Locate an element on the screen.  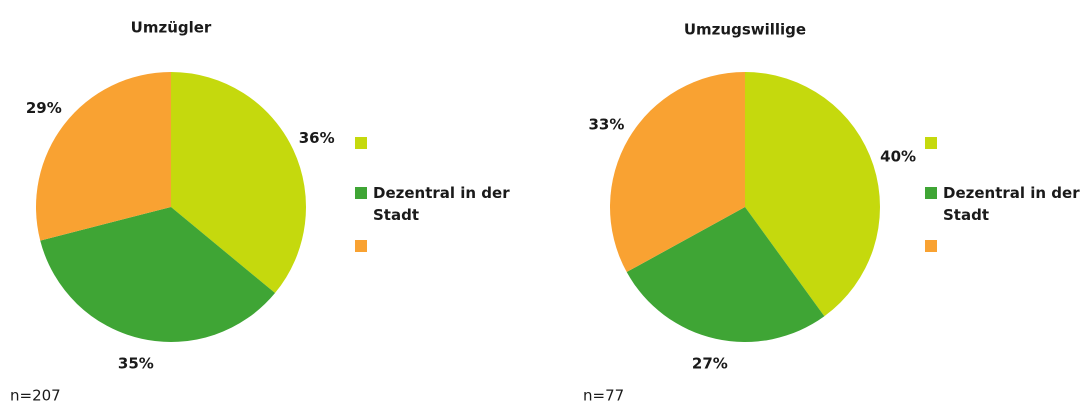
data-label: 40% is located at coordinates (898, 157).